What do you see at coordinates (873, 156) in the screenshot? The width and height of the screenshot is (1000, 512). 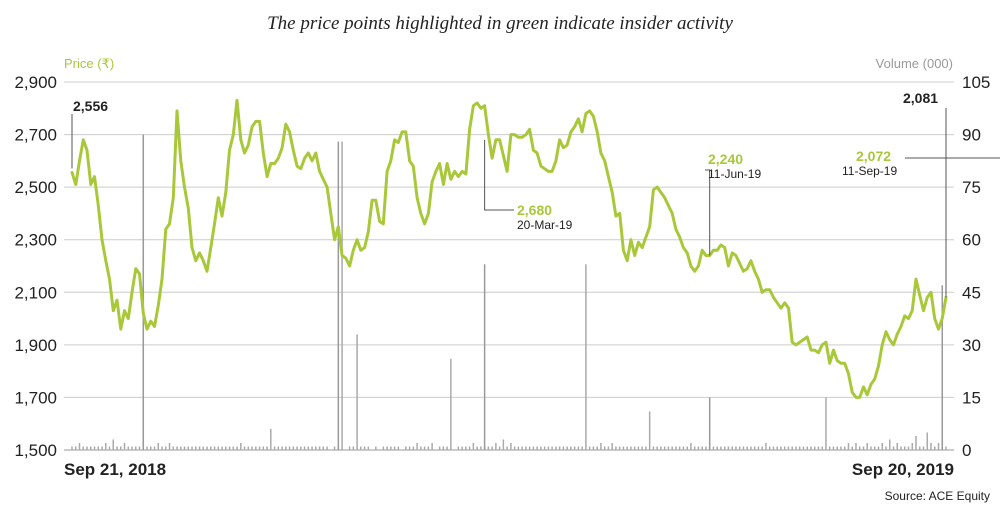 I see `marker-value-sep: 2,072` at bounding box center [873, 156].